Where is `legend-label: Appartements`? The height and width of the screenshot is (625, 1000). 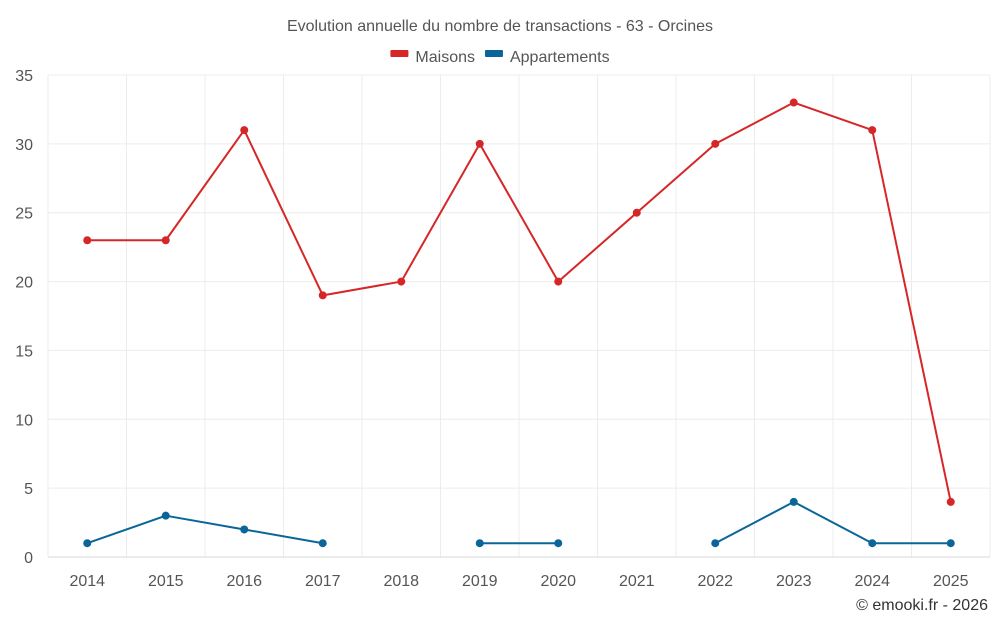 legend-label: Appartements is located at coordinates (560, 57).